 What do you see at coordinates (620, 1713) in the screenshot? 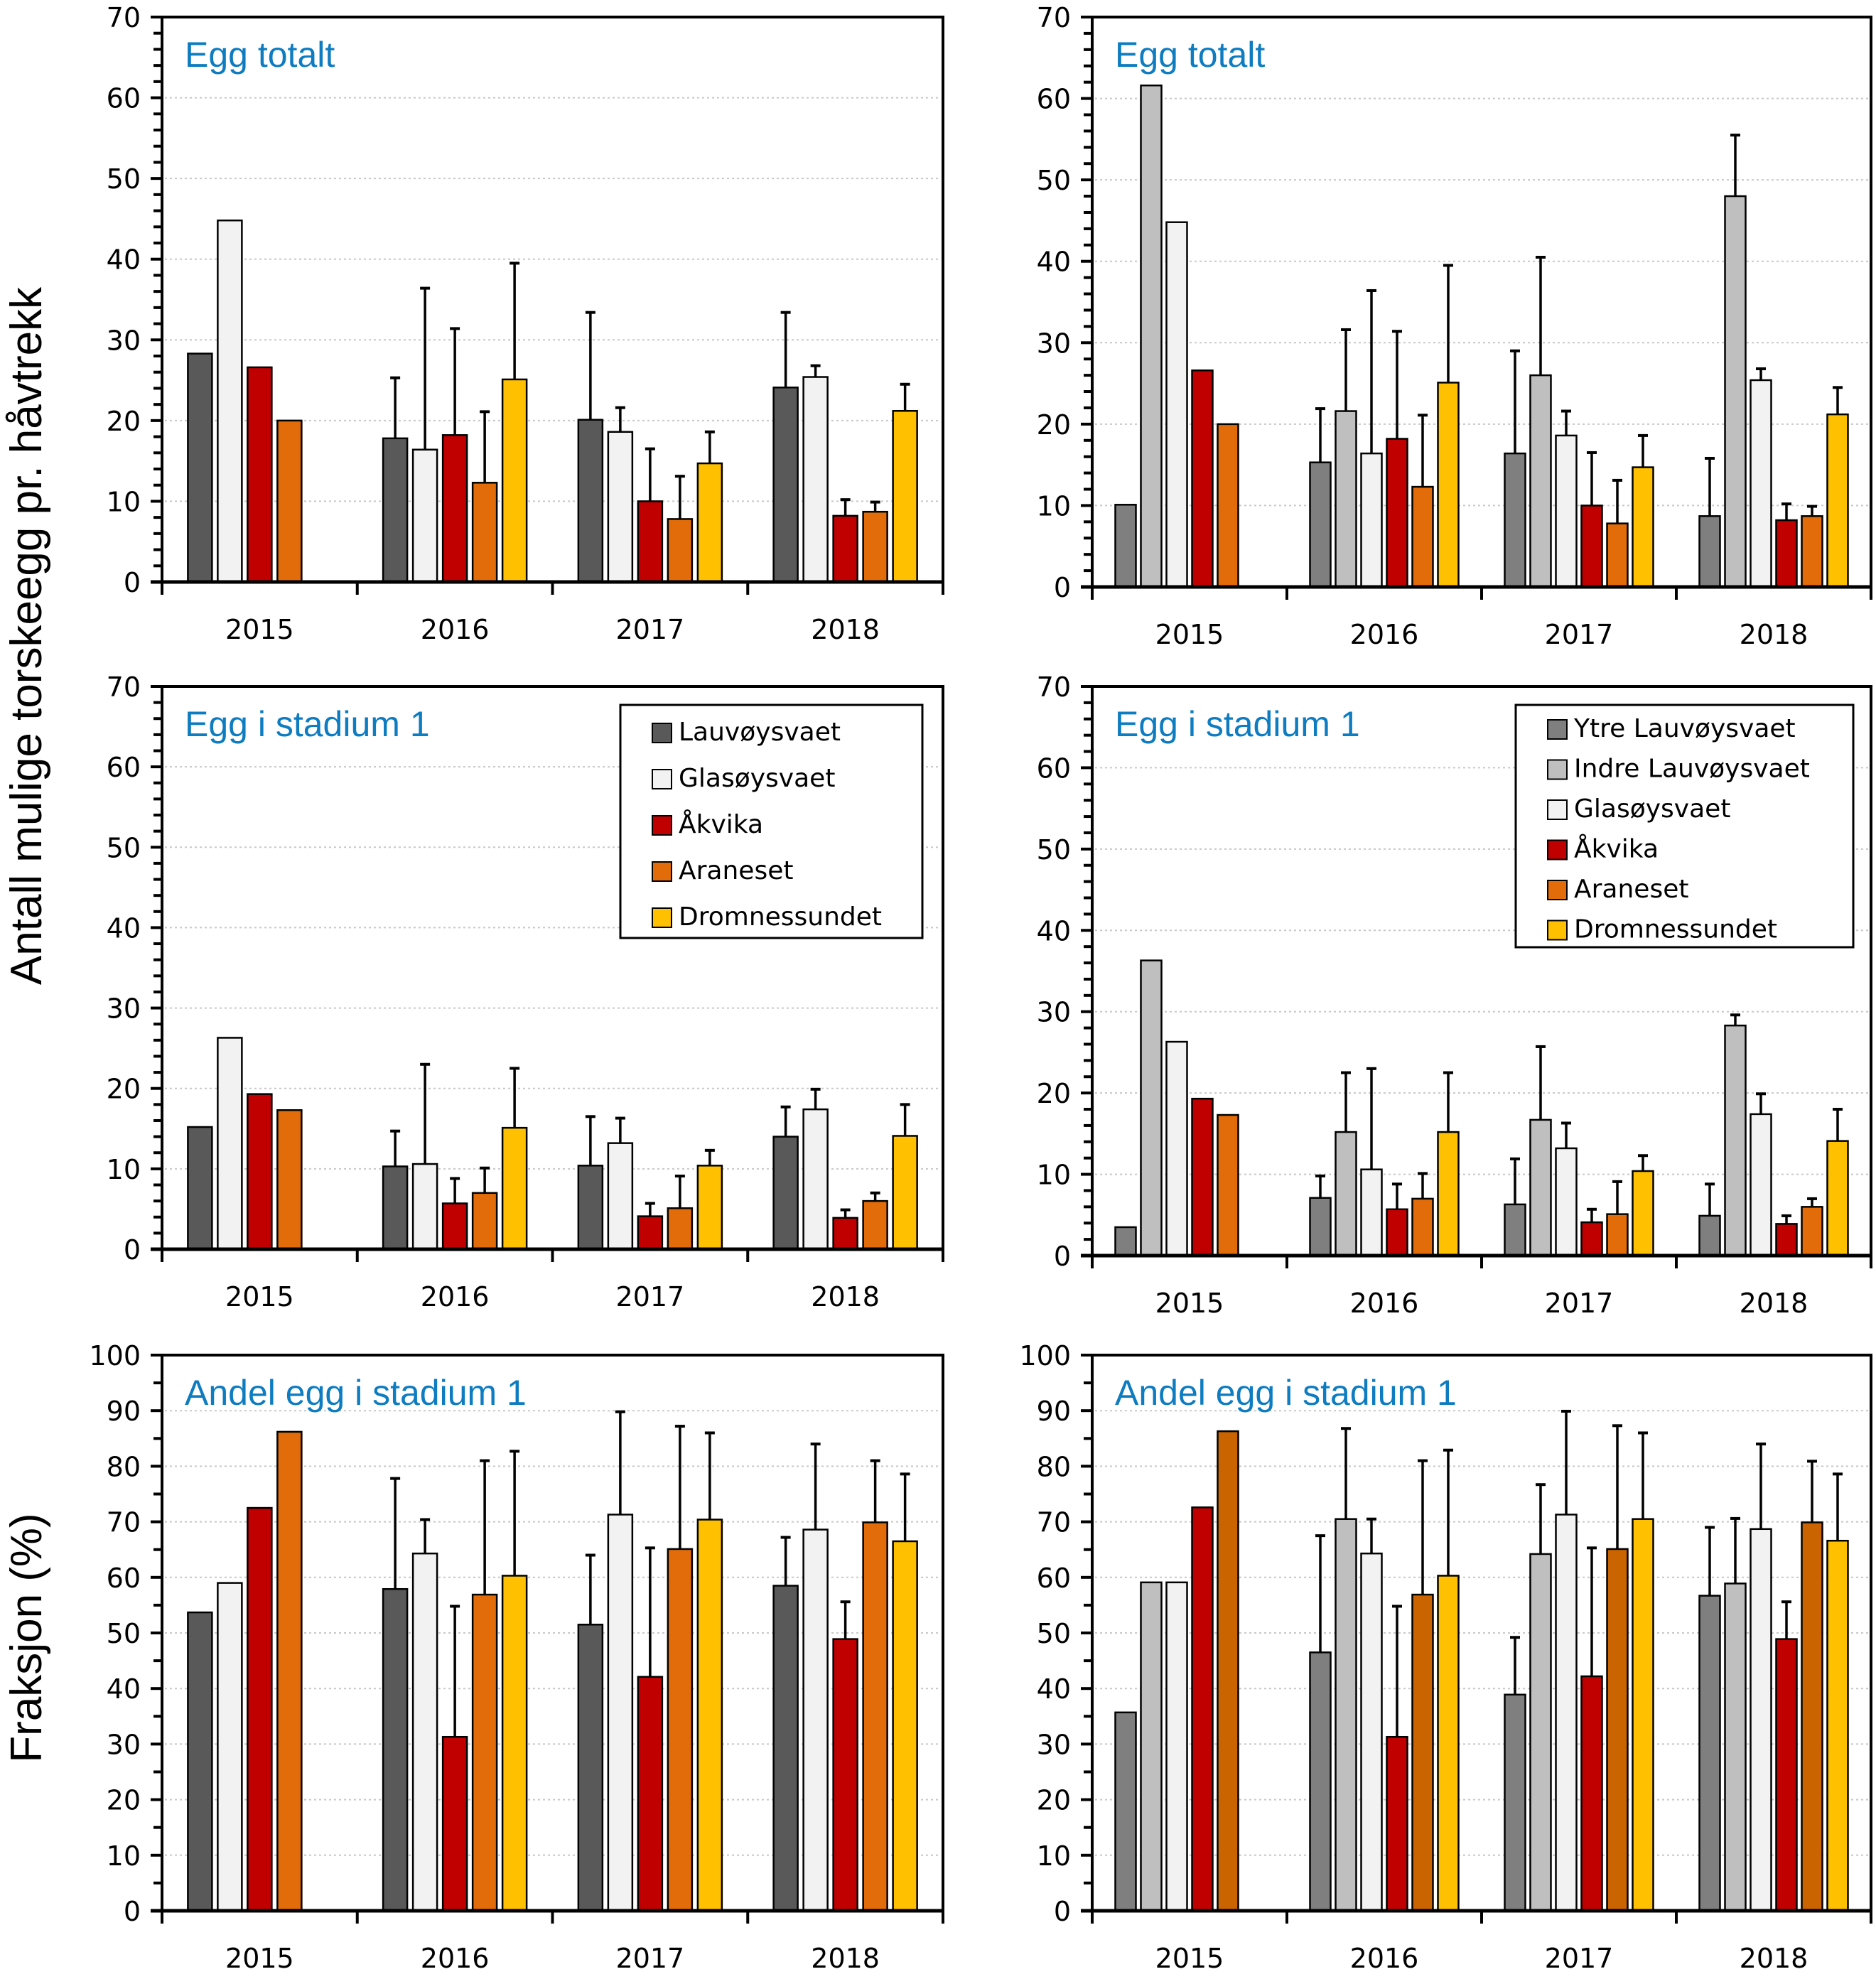
I see `bar-glas-ysvaet-2017` at bounding box center [620, 1713].